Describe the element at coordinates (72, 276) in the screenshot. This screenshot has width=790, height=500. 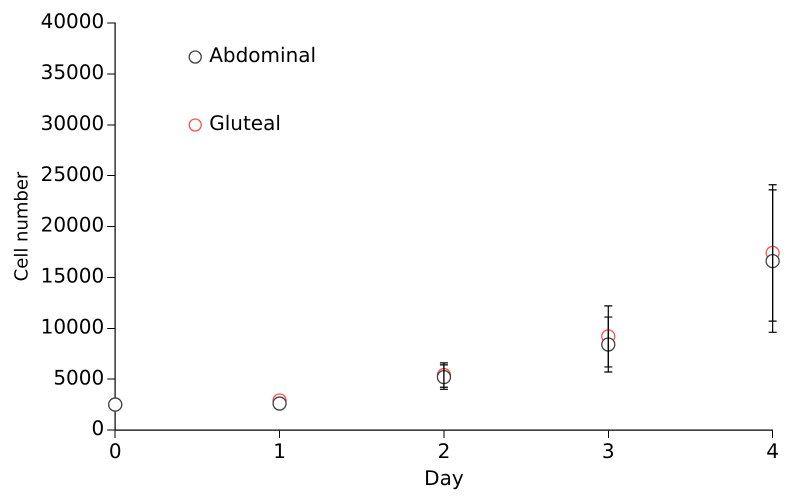
I see `y-tick-label: 15000` at that location.